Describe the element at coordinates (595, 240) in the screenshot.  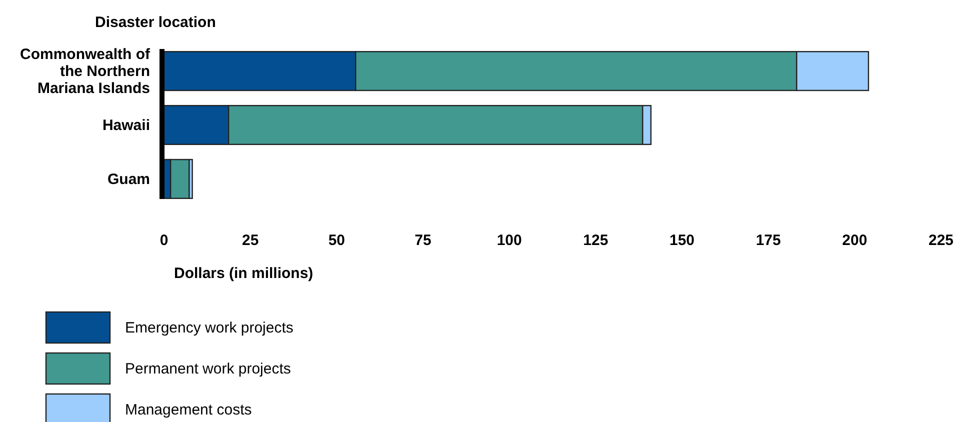
I see `x-tick-label: 125` at that location.